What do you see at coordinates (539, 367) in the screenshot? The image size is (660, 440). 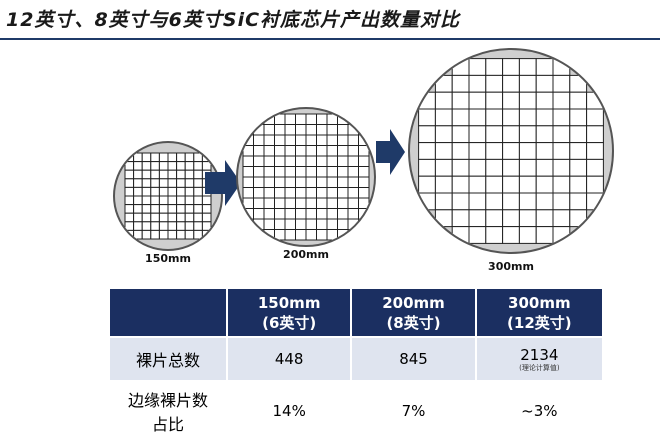 I see `table-cell-note: (理论计算值)` at bounding box center [539, 367].